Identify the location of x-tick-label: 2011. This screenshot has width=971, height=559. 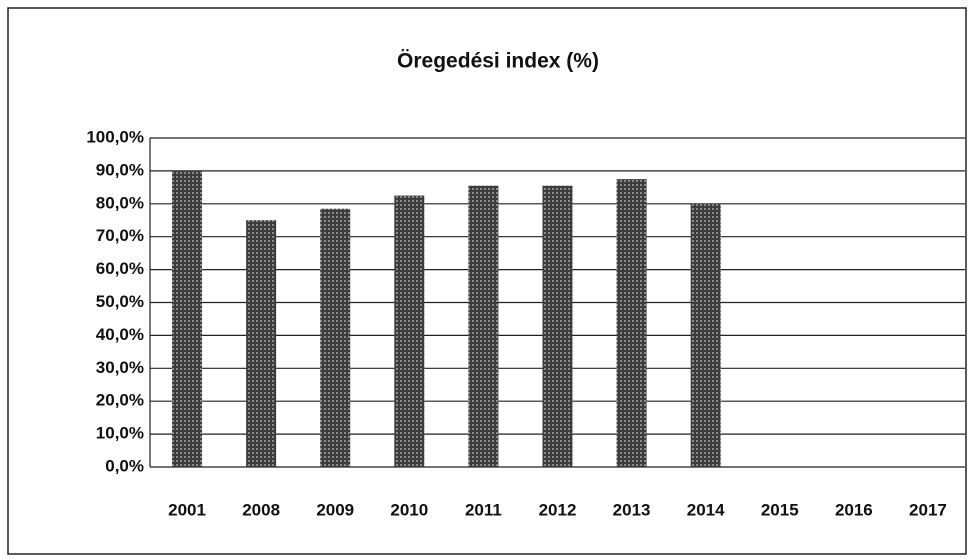
(483, 509).